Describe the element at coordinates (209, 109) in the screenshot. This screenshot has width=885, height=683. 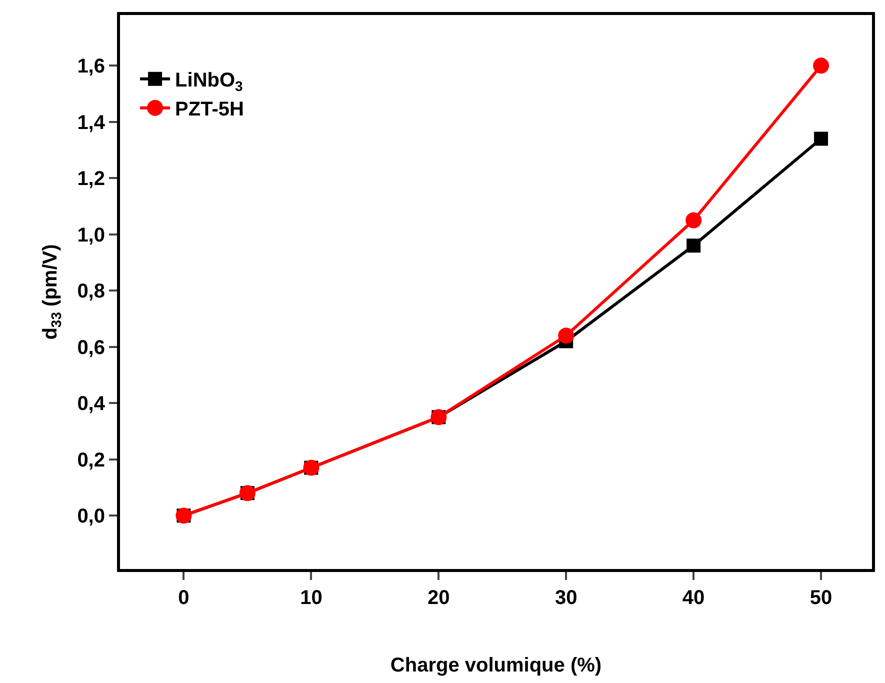
I see `legend-label: PZT-5H` at that location.